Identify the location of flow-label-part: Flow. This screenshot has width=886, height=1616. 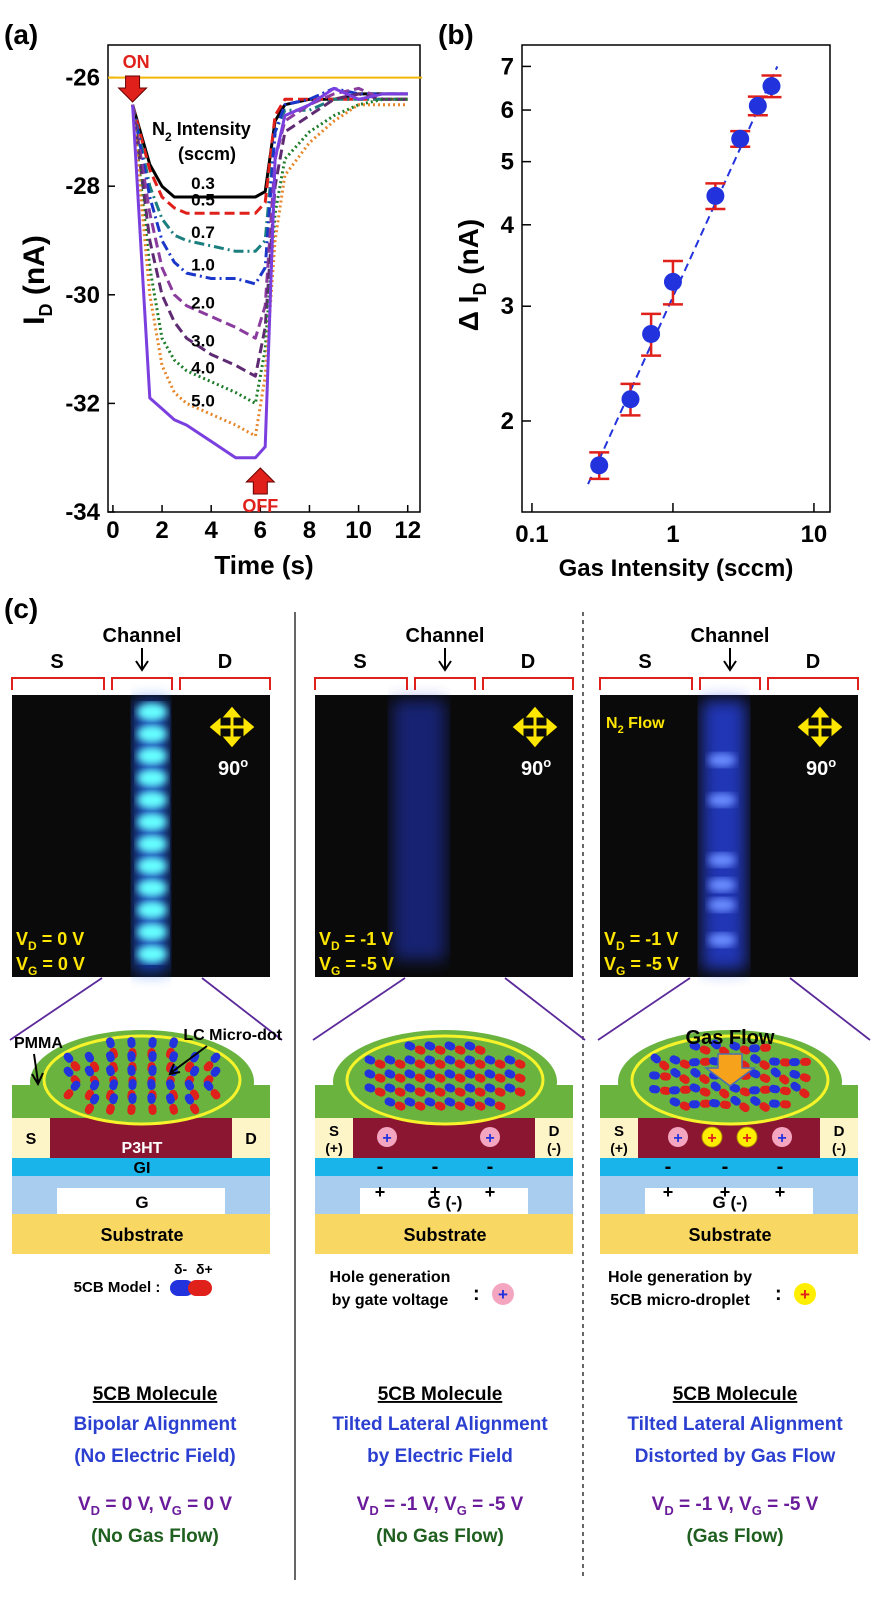
(644, 723).